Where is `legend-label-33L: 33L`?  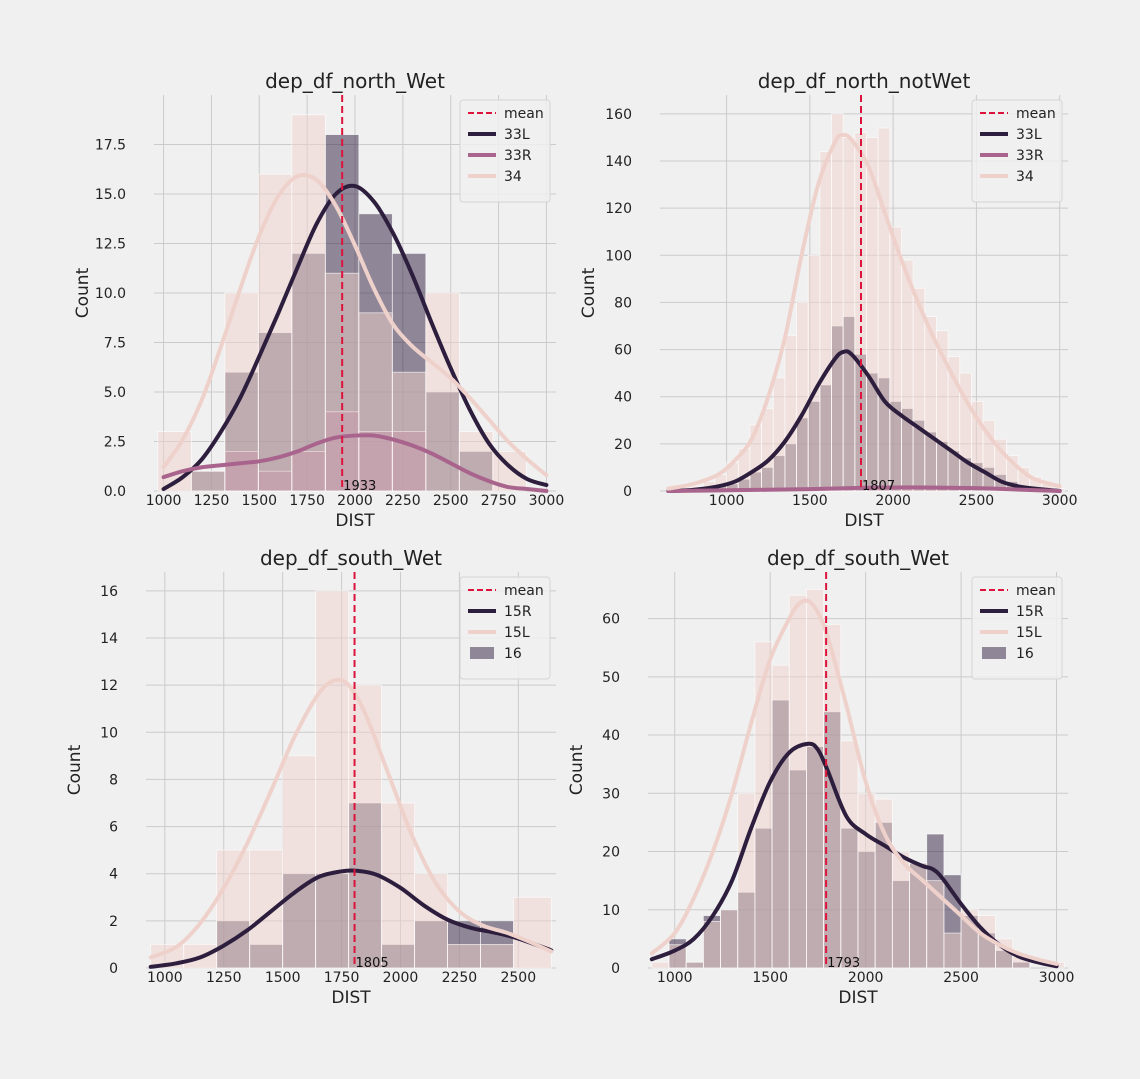
legend-label-33L: 33L is located at coordinates (1029, 135).